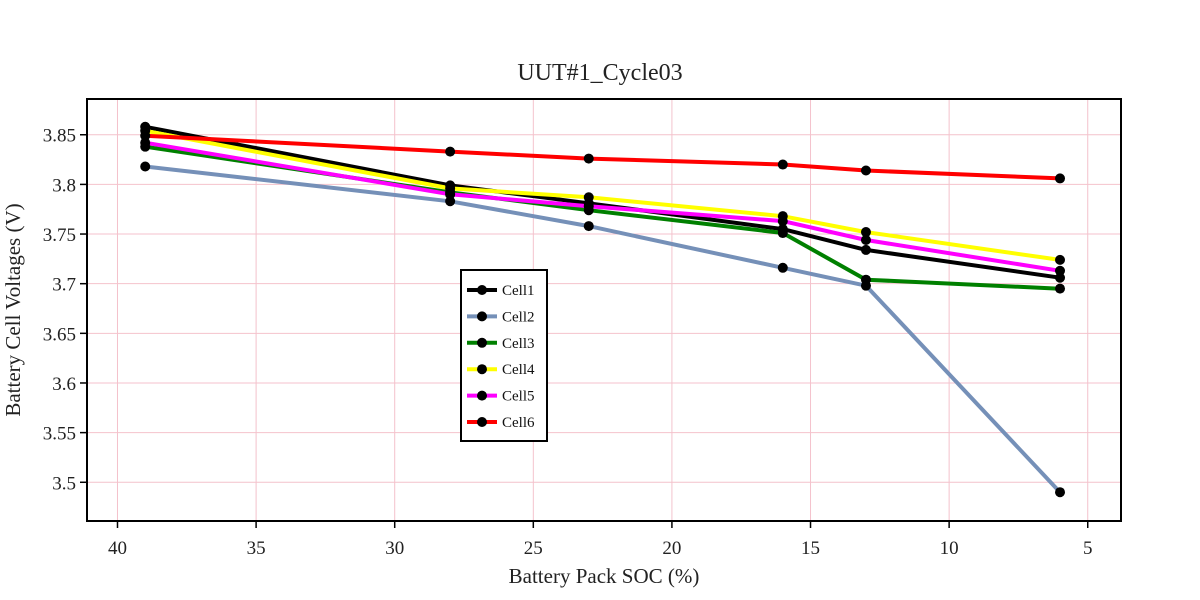 Image resolution: width=1200 pixels, height=600 pixels. I want to click on y-axis-label: Battery Cell Voltages (V), so click(13, 309).